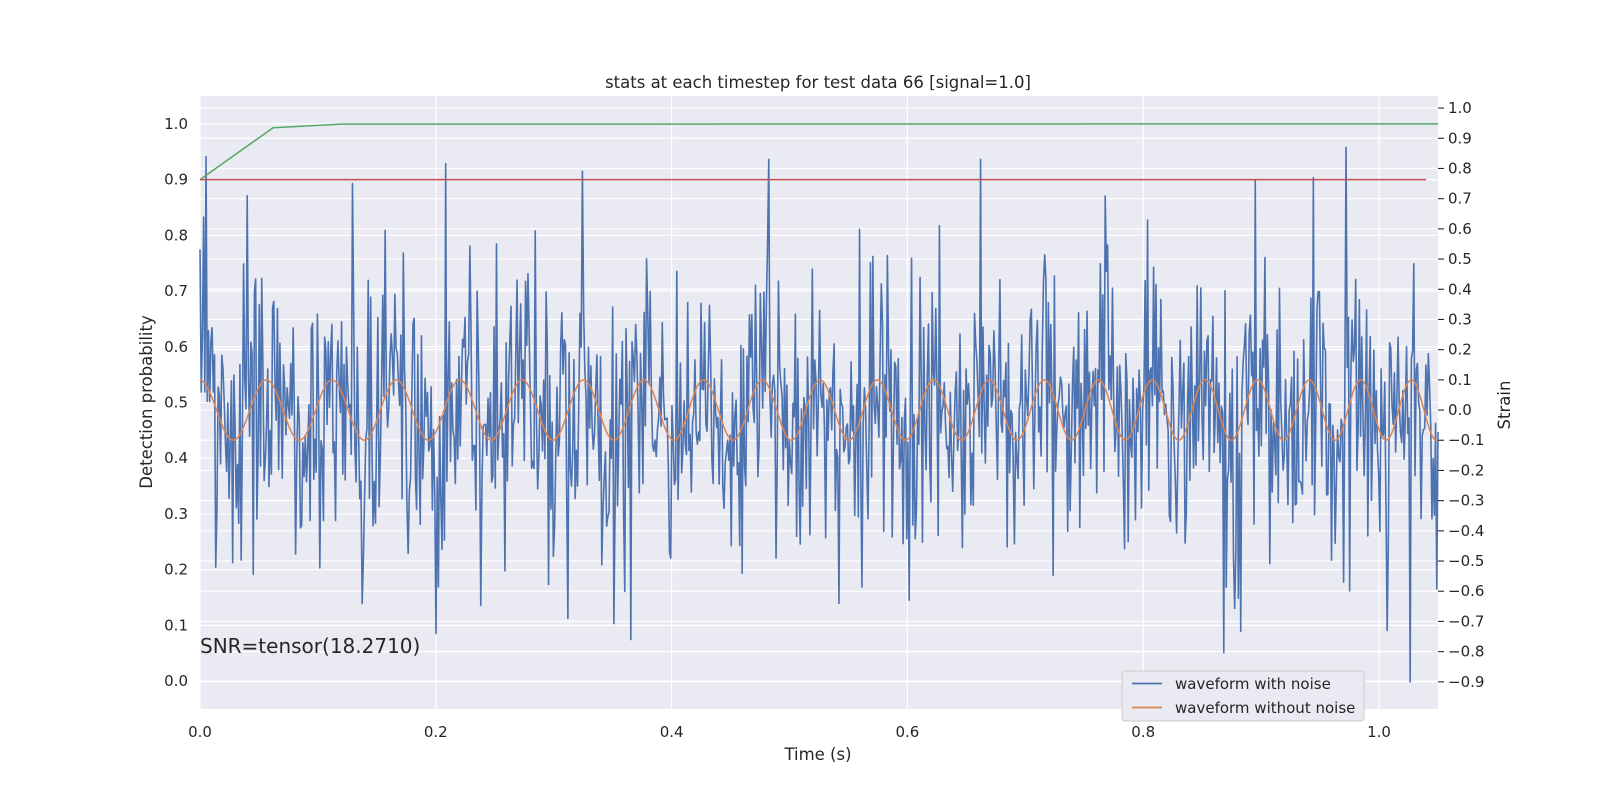 This screenshot has width=1600, height=800. I want to click on right-y-tick-label: −0.5, so click(1466, 561).